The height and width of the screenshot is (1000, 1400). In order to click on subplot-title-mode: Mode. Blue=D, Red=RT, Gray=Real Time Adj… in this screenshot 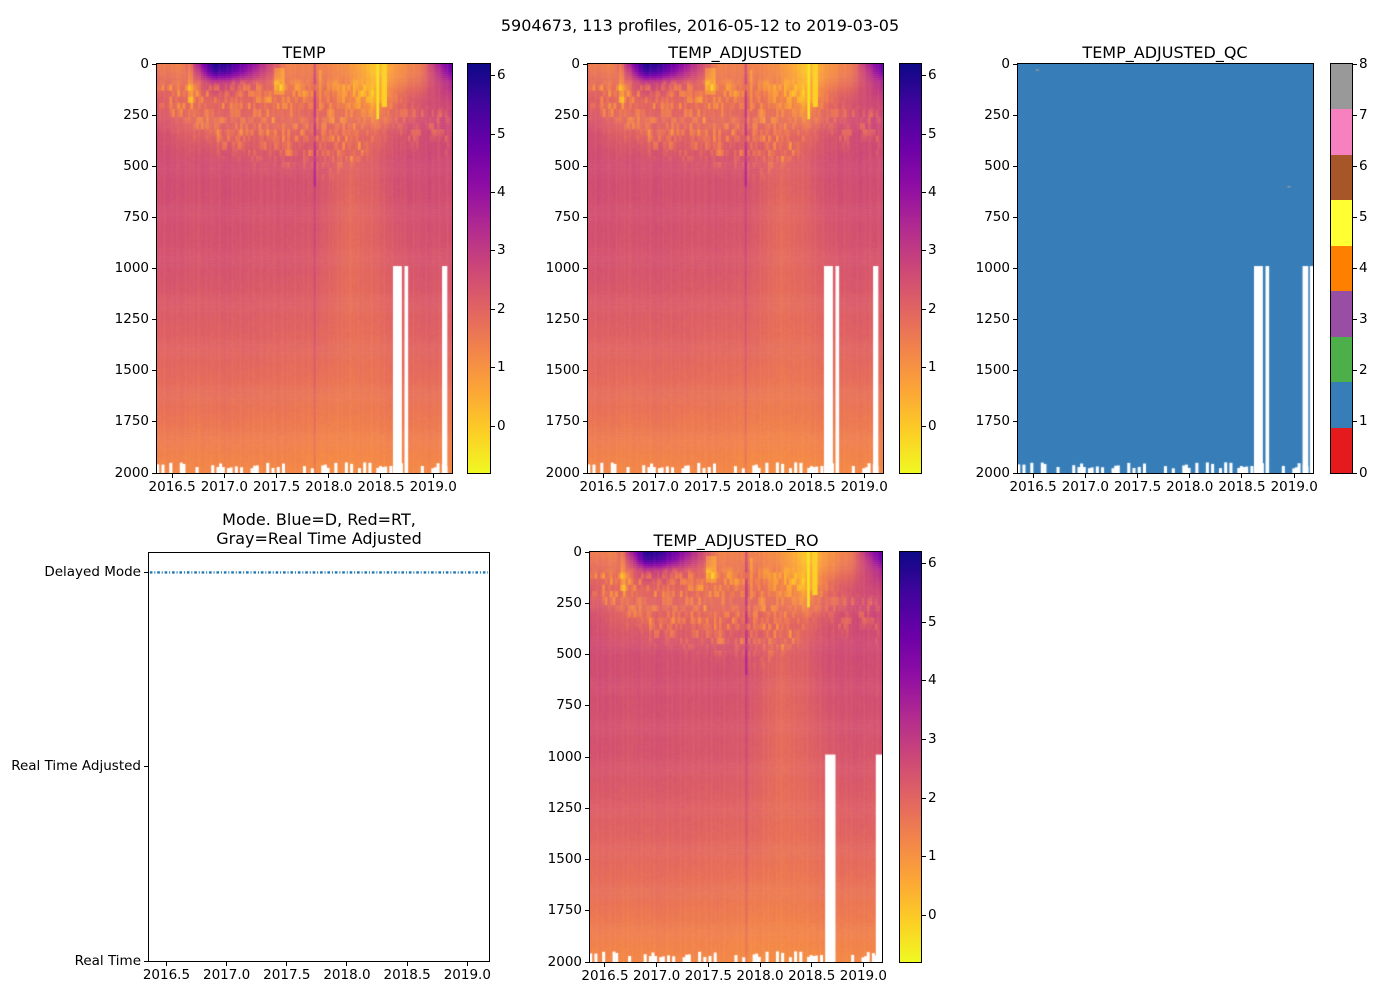, I will do `click(319, 529)`.